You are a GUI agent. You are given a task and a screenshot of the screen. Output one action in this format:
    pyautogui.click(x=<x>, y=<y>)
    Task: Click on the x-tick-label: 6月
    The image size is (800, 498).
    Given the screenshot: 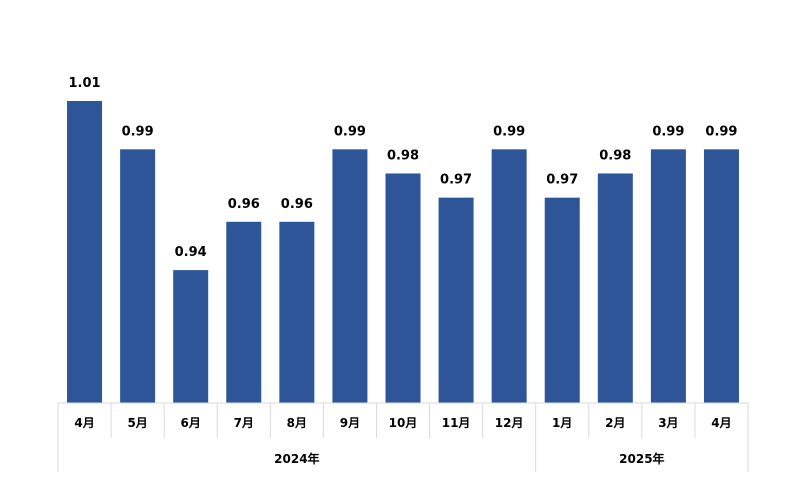 What is the action you would take?
    pyautogui.click(x=191, y=423)
    